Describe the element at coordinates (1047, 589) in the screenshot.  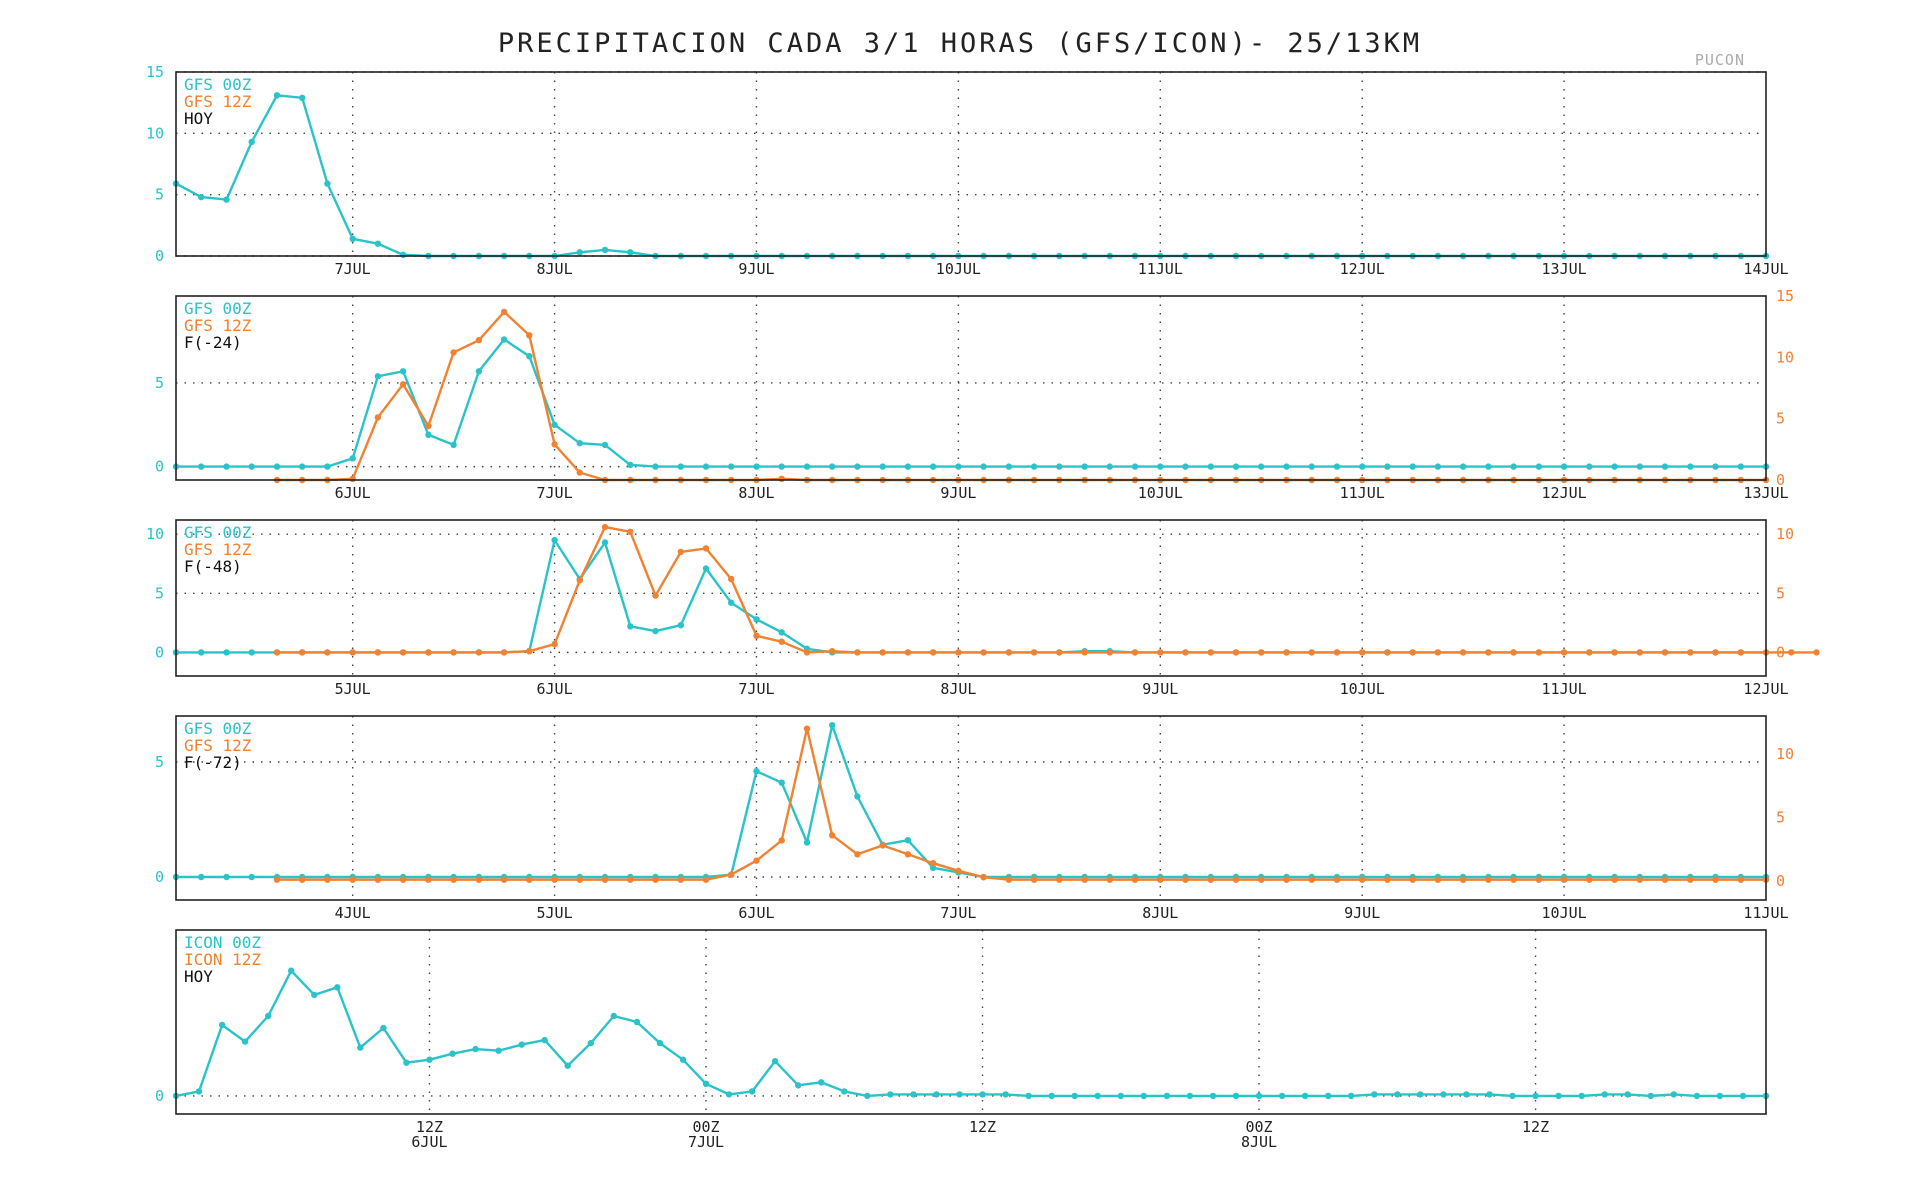
I see `series-line-gfs-12z` at that location.